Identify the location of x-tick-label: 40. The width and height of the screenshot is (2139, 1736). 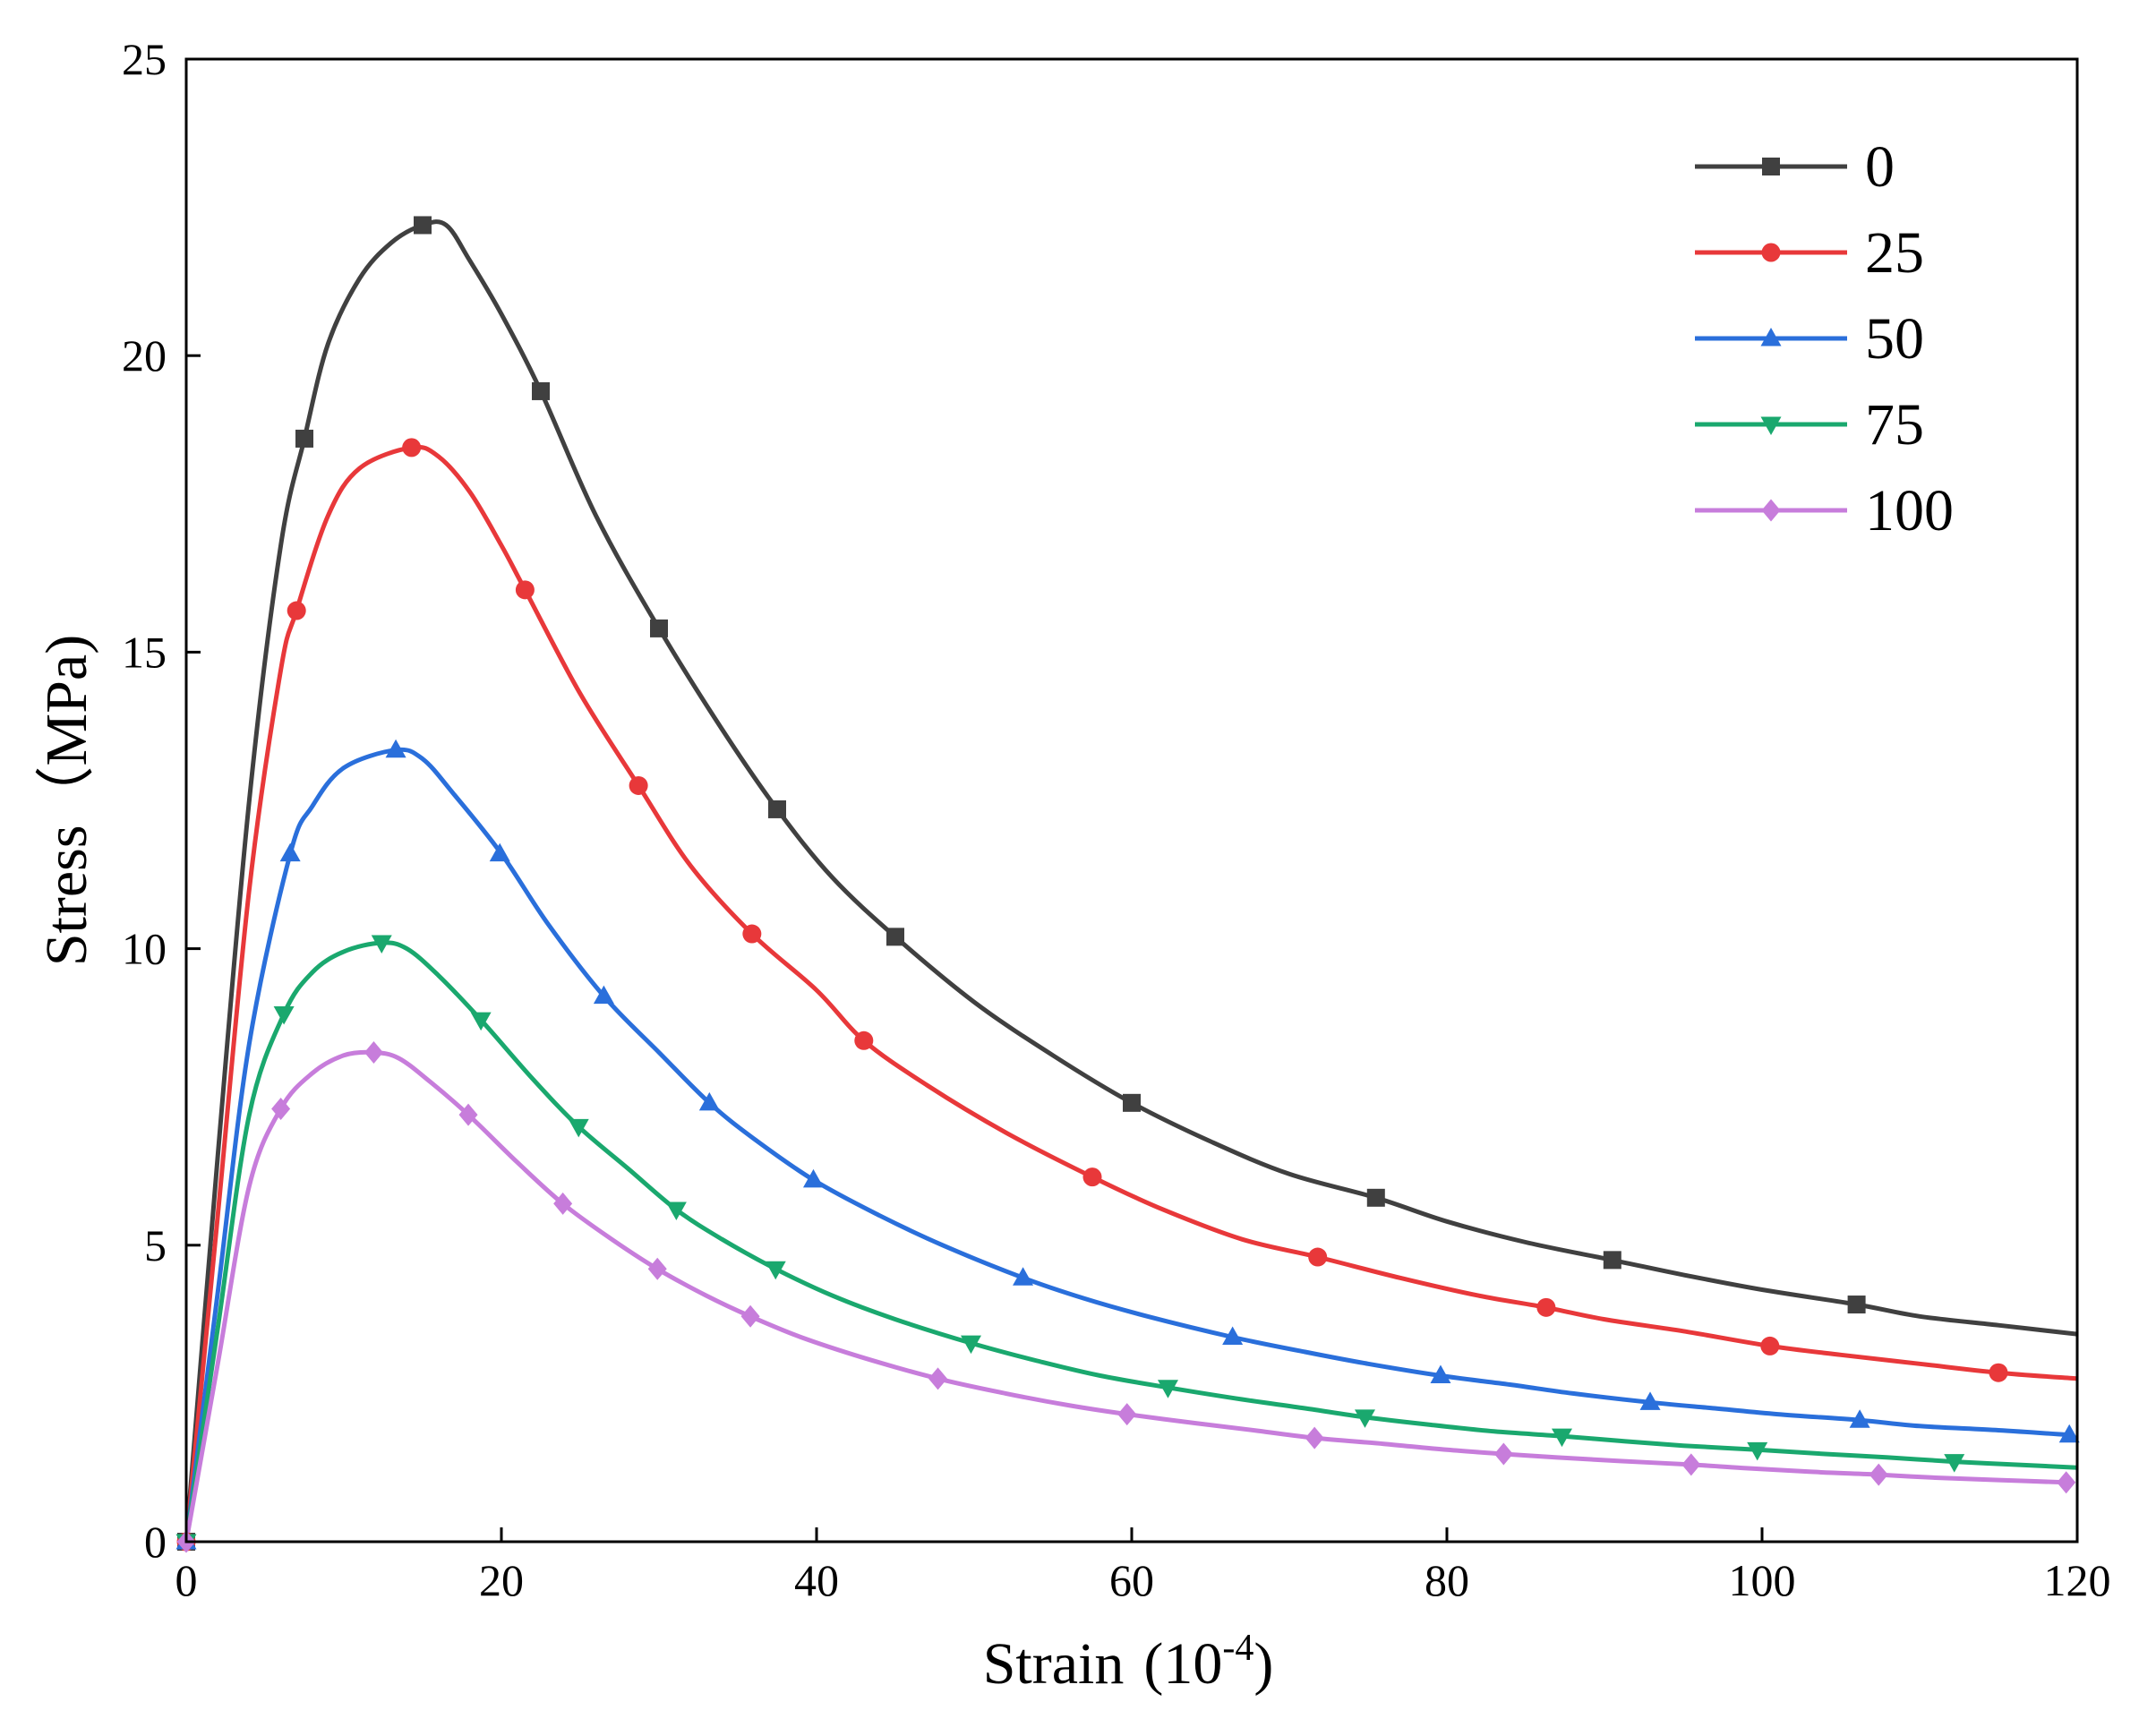
(816, 1580).